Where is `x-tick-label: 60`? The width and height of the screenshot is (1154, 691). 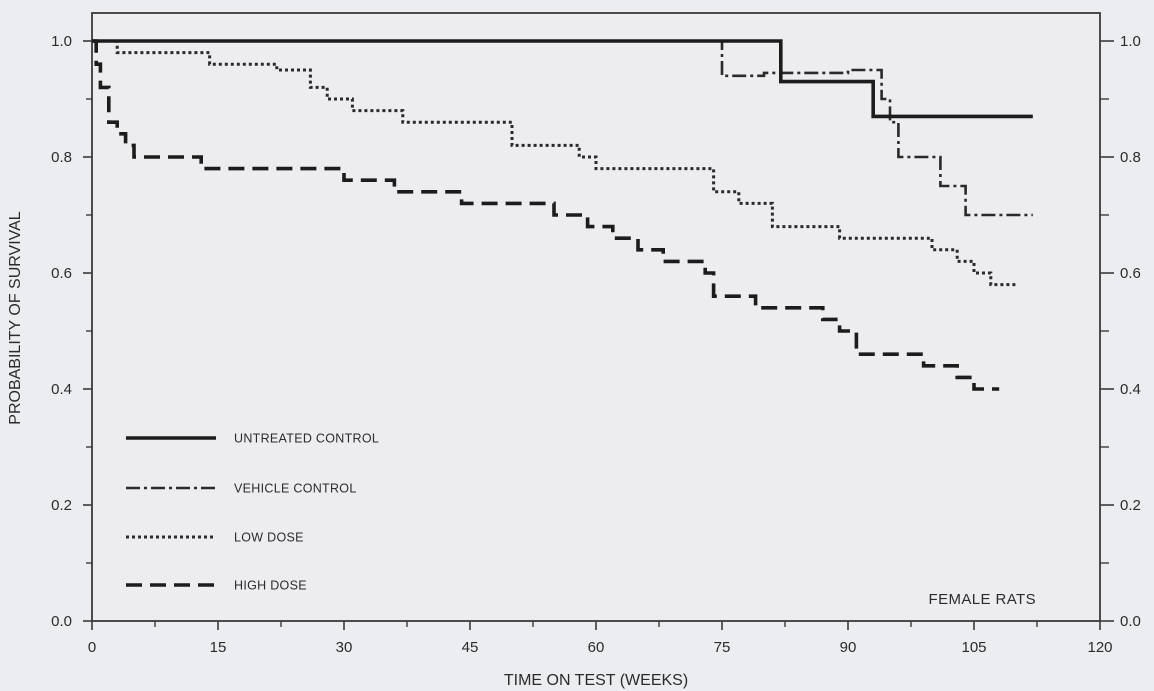 x-tick-label: 60 is located at coordinates (596, 647).